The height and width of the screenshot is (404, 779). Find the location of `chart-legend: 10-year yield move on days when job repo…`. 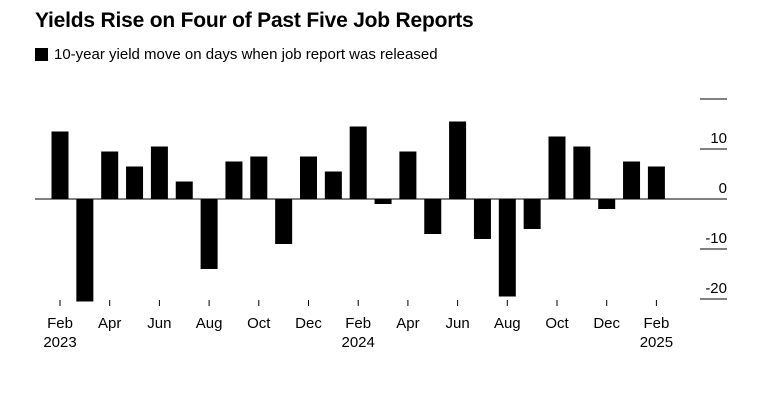

chart-legend: 10-year yield move on days when job repo… is located at coordinates (236, 54).